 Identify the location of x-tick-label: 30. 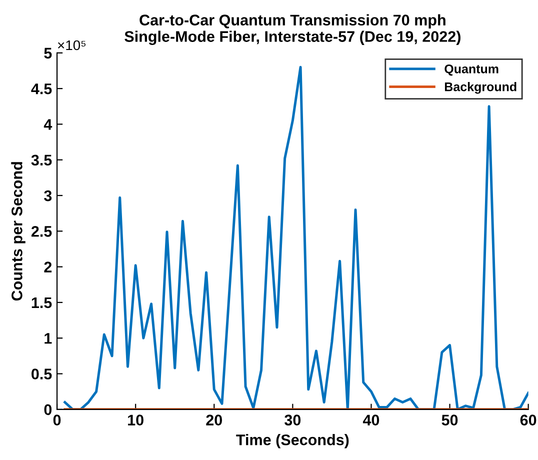
(292, 420).